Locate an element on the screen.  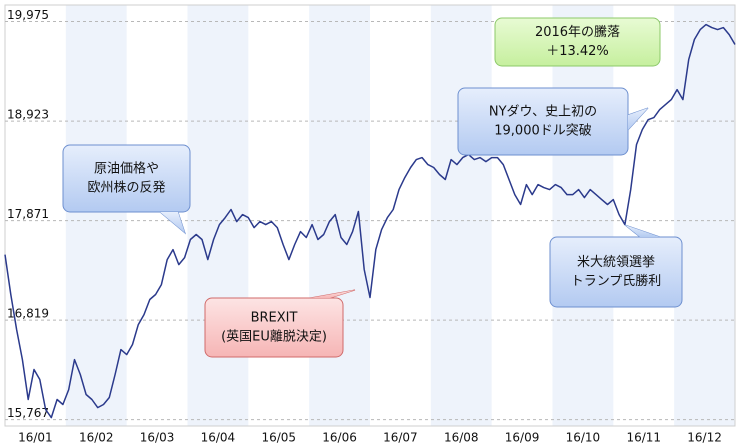
x-tick-label: 16/08 is located at coordinates (461, 438).